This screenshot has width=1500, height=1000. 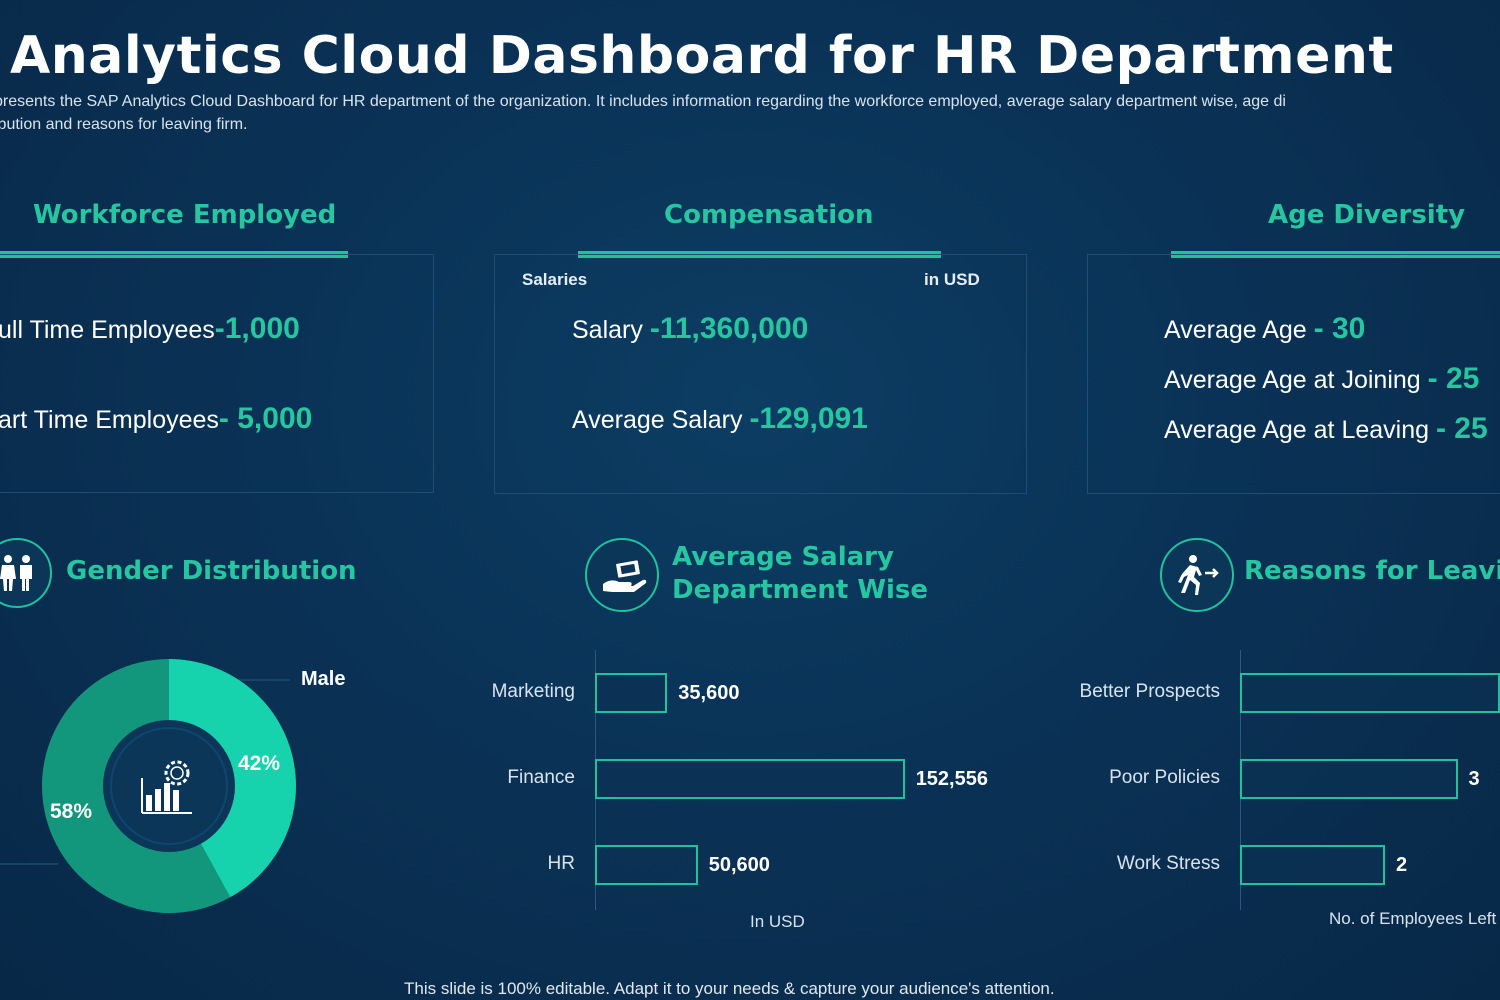 What do you see at coordinates (625, 576) in the screenshot?
I see `hand-money-icon-graphic` at bounding box center [625, 576].